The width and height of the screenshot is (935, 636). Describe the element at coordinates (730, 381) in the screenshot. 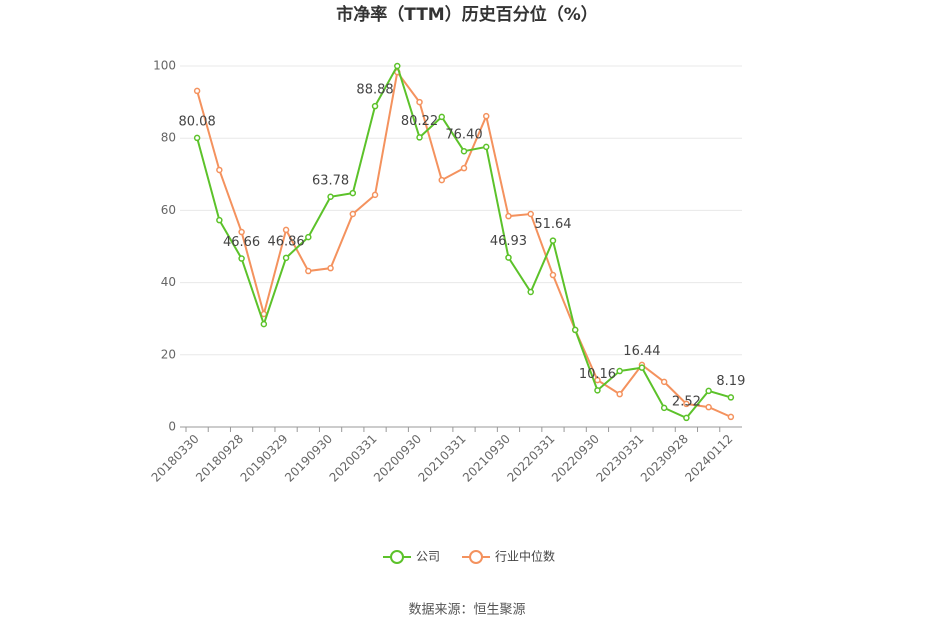

I see `data-label: 8.19` at that location.